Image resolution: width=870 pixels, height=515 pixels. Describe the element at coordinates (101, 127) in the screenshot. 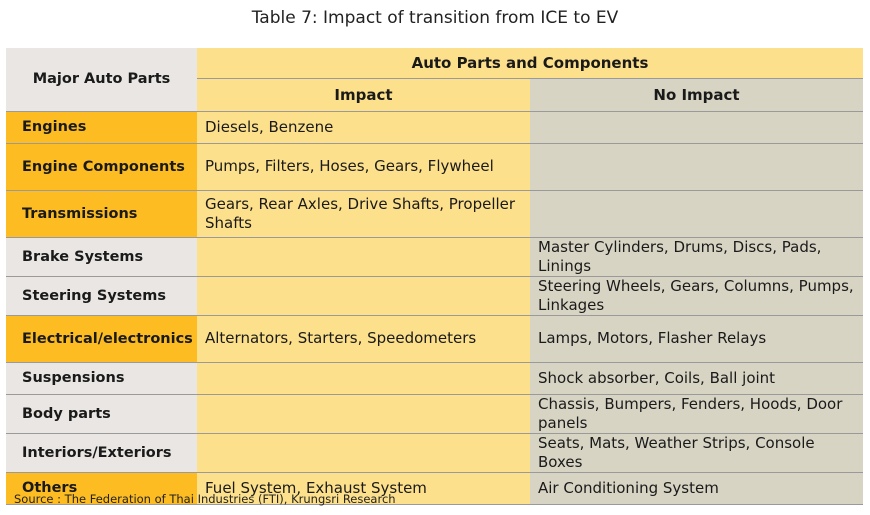

I see `row-part-name: Engines` at that location.